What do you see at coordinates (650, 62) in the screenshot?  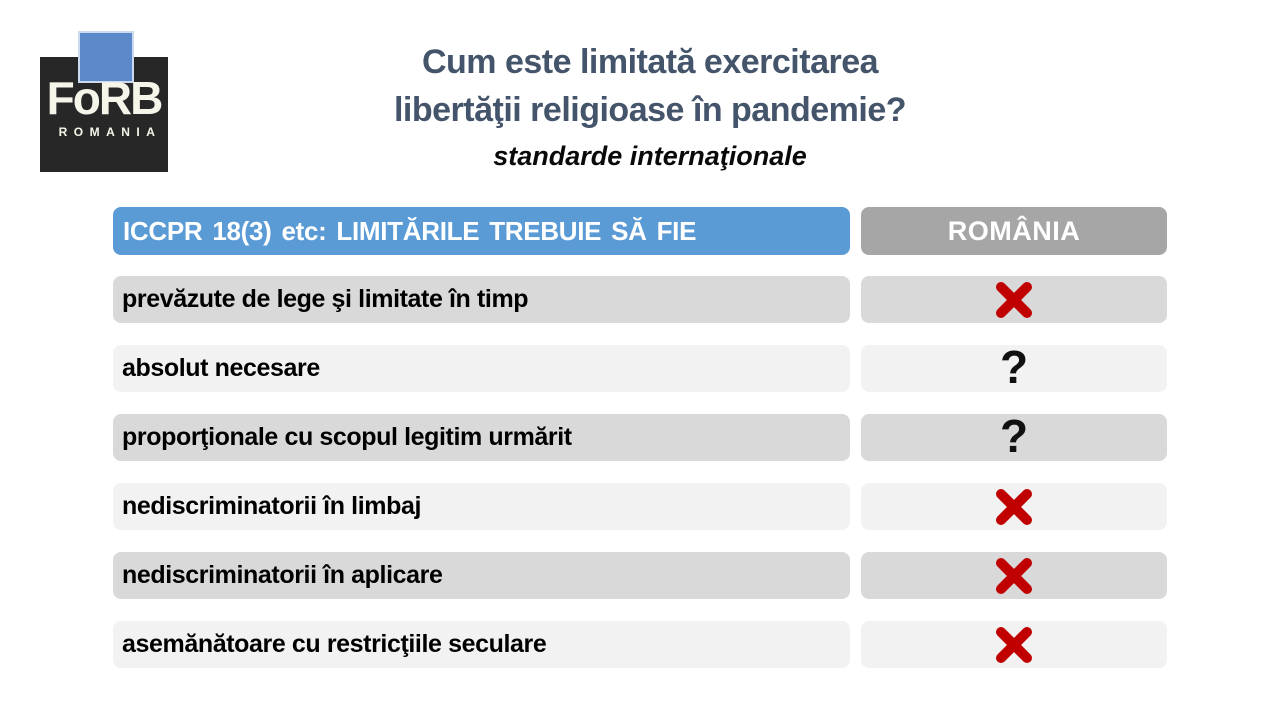 I see `page-title-line1: Cum este limitată exercitarea` at bounding box center [650, 62].